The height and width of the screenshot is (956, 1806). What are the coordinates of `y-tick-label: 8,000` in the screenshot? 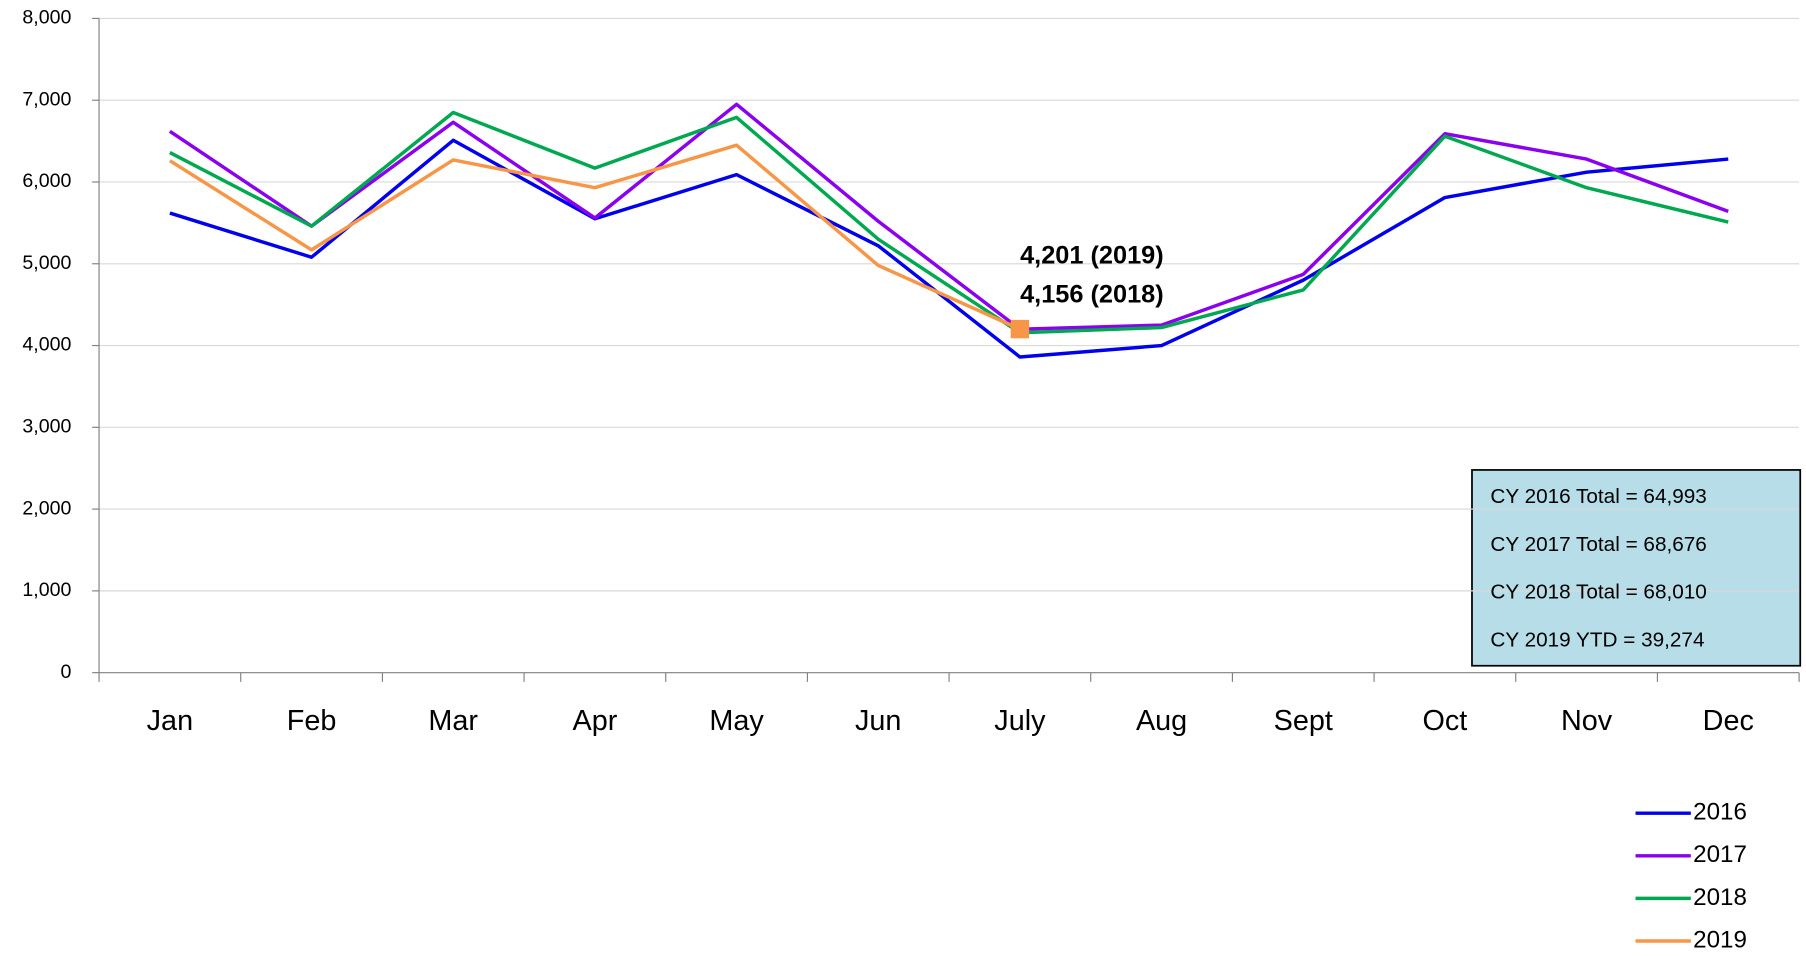 It's located at (46, 18).